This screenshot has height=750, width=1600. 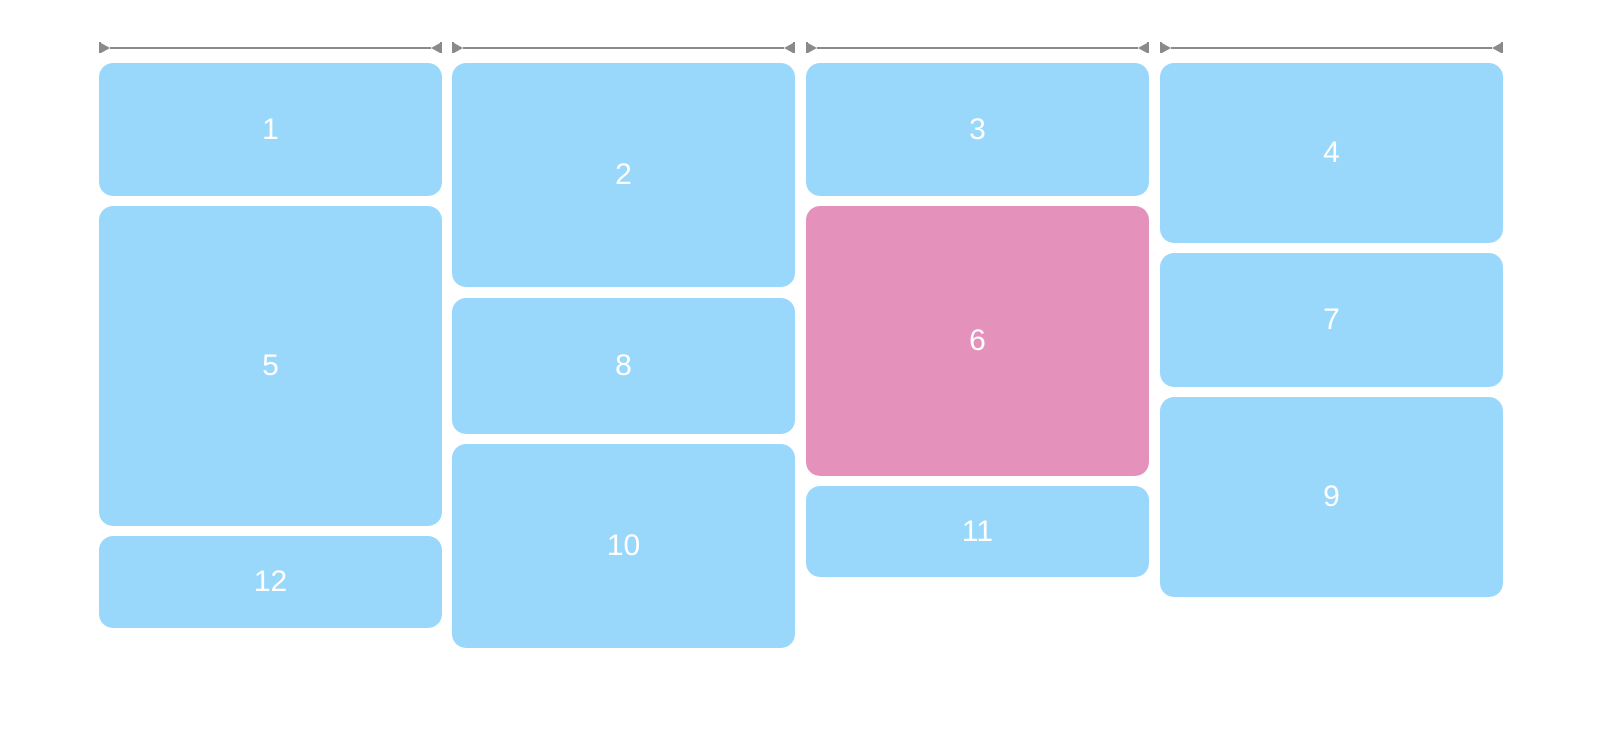 I want to click on masonry-card-8: 8, so click(x=623, y=366).